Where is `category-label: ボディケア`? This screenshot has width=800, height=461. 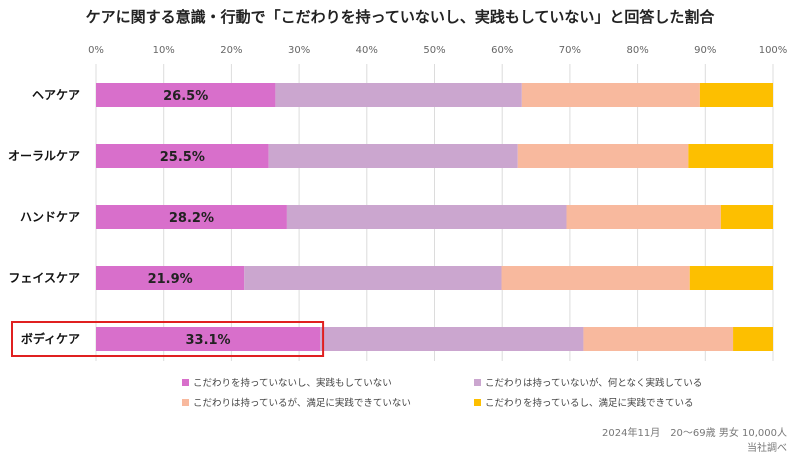 category-label: ボディケア is located at coordinates (50, 338).